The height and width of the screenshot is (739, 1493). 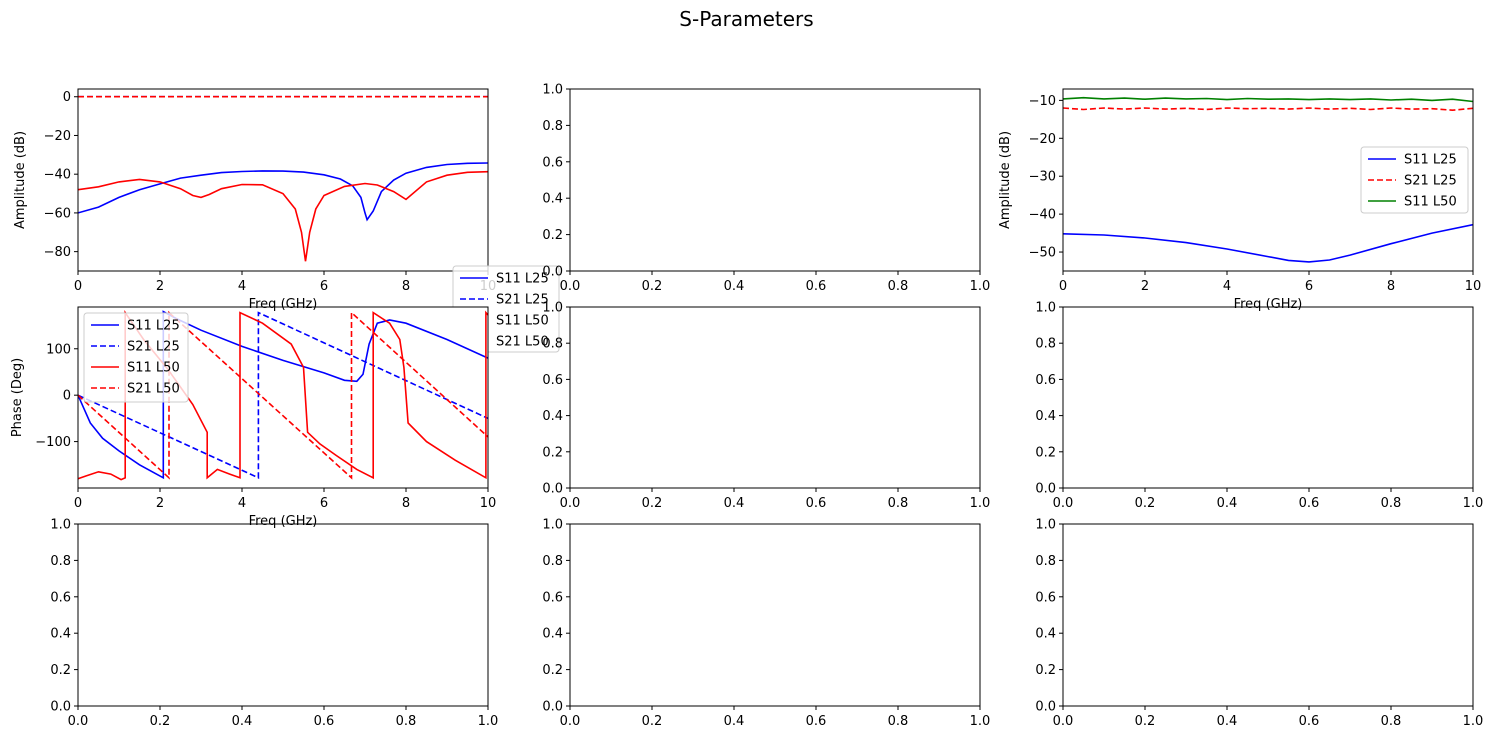 What do you see at coordinates (1042, 177) in the screenshot?
I see `y-tick-label: −30` at bounding box center [1042, 177].